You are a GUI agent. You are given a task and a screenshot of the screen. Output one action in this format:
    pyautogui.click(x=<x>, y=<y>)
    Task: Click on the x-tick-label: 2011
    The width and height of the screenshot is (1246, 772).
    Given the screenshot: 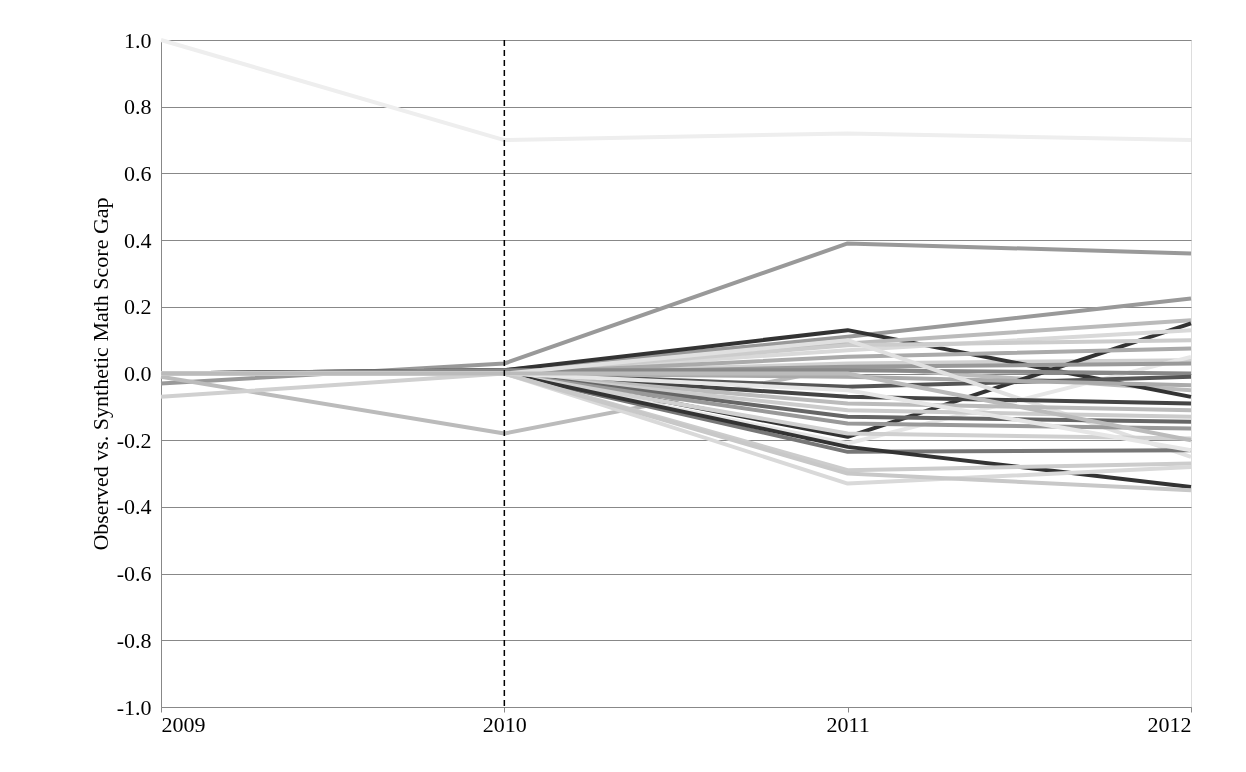 What is the action you would take?
    pyautogui.click(x=848, y=724)
    